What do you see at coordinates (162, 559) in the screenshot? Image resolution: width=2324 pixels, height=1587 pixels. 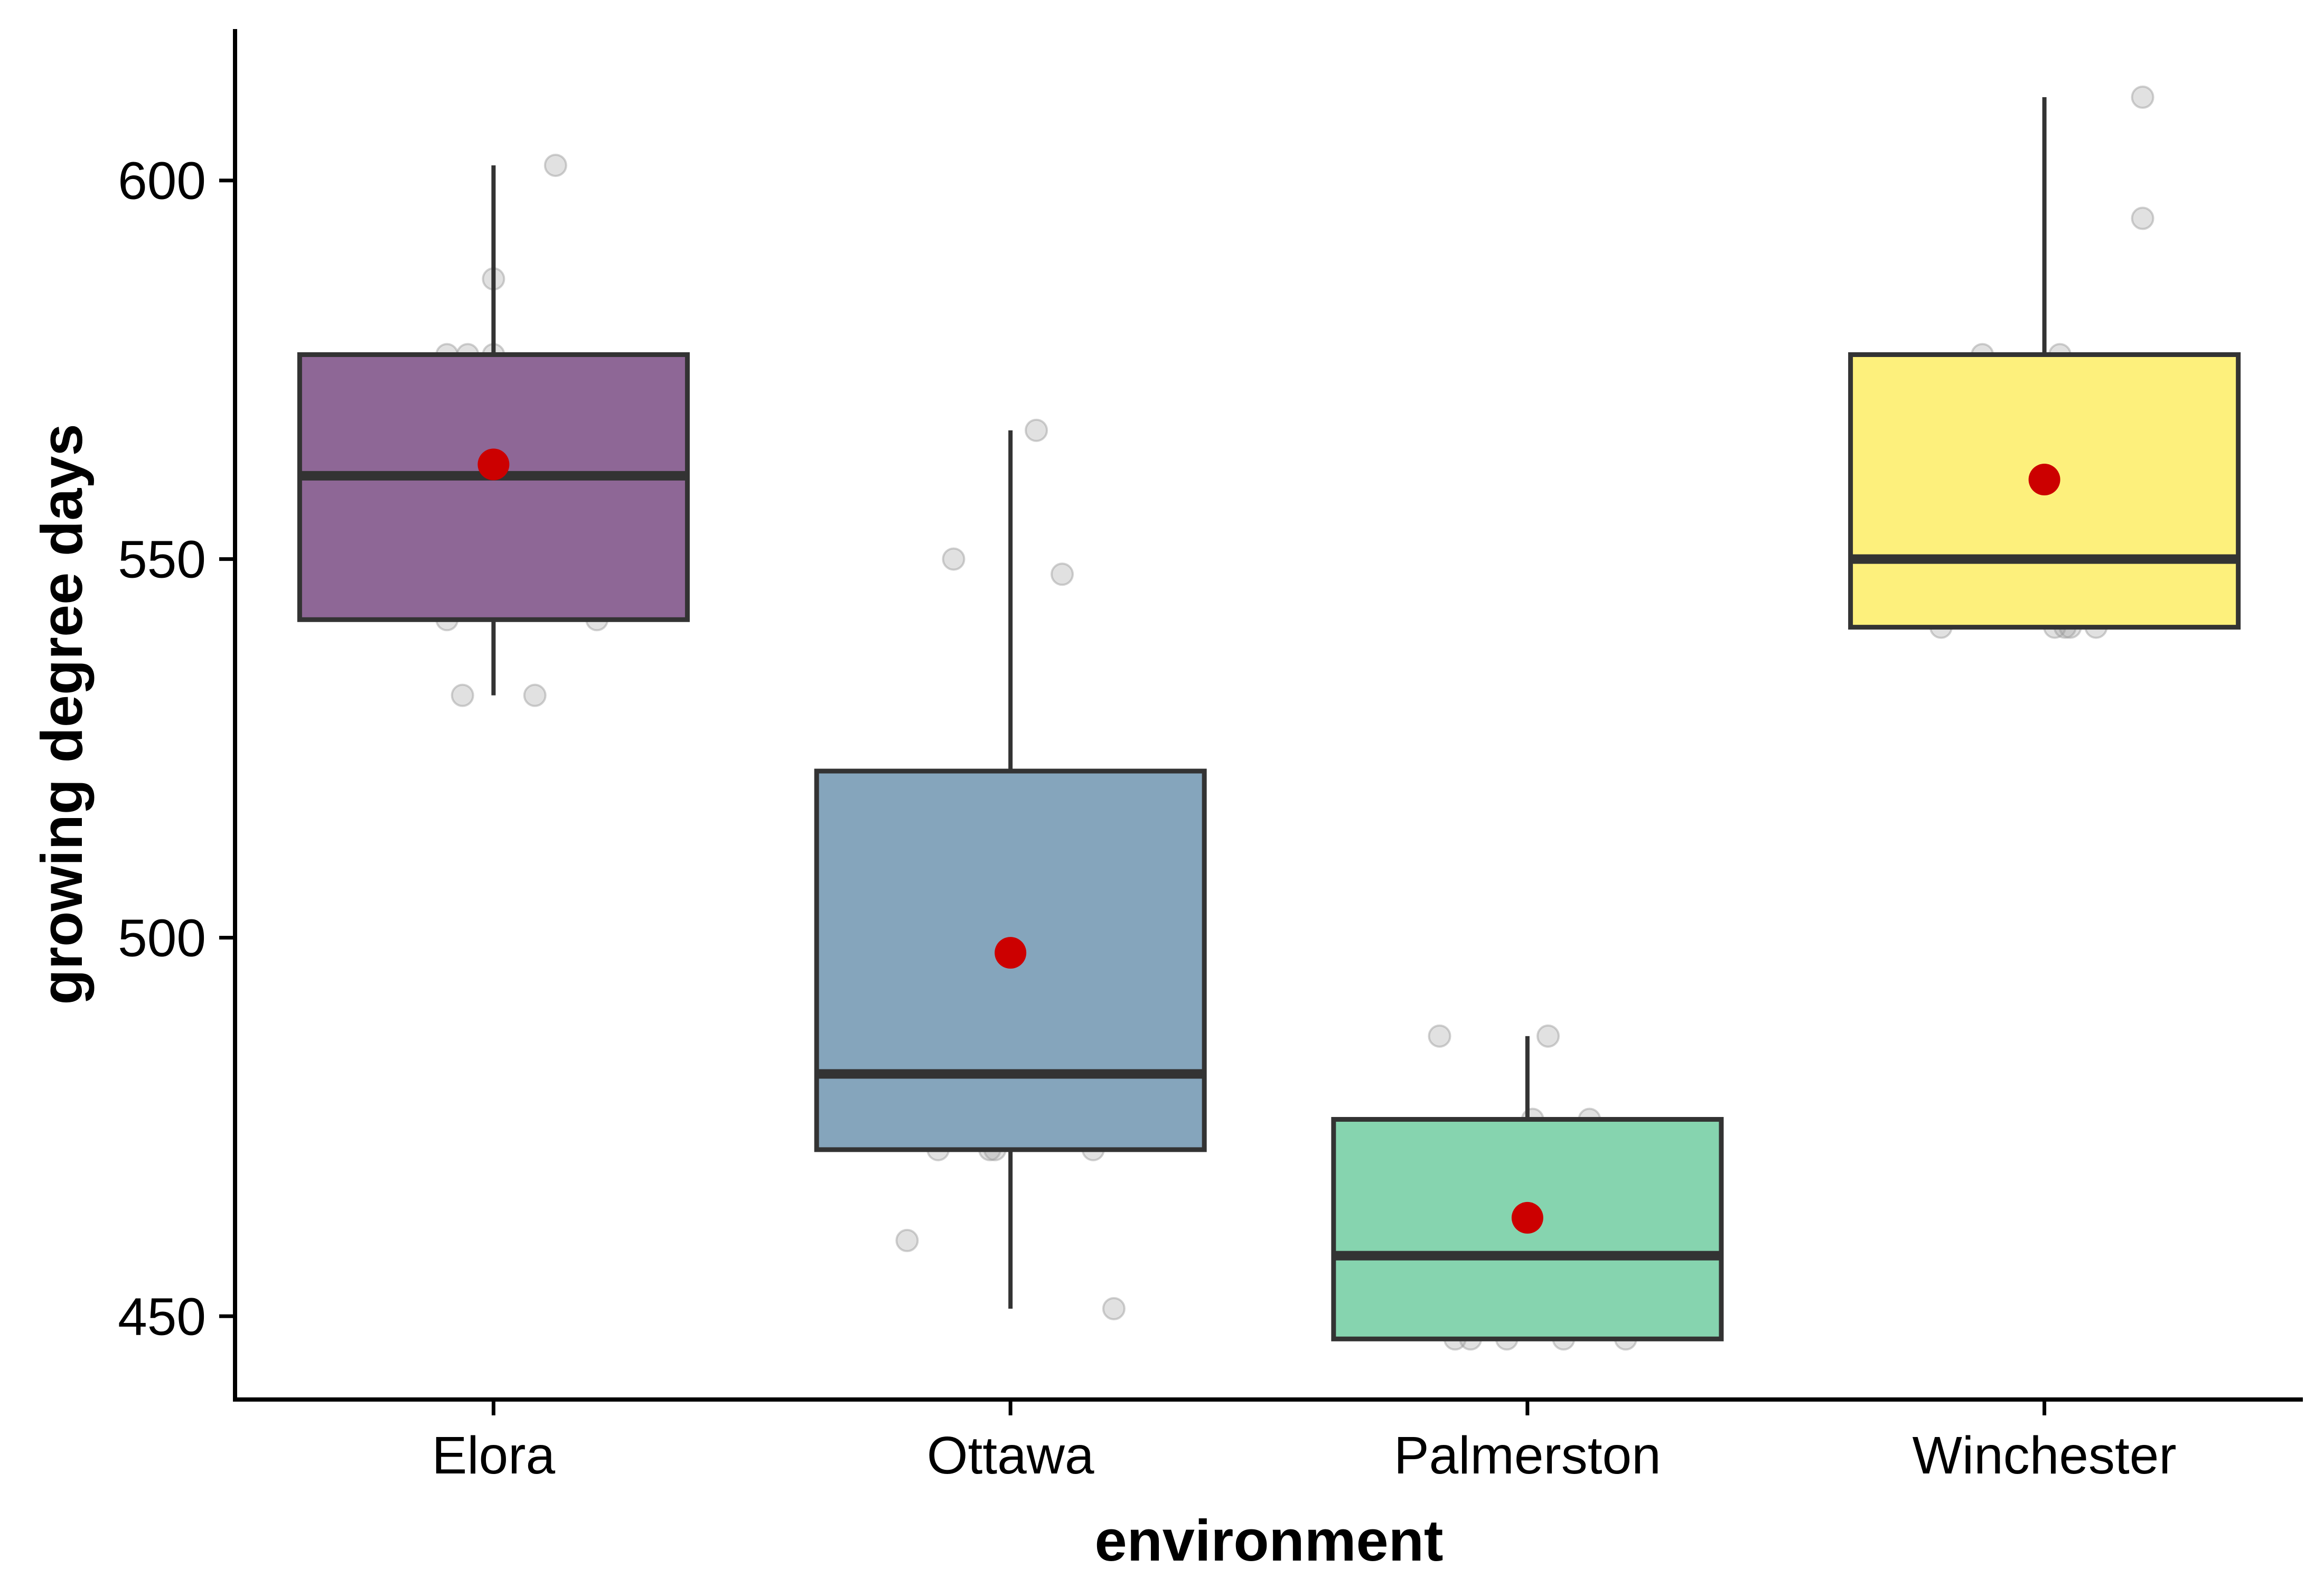 I see `y-tick-label: 550` at bounding box center [162, 559].